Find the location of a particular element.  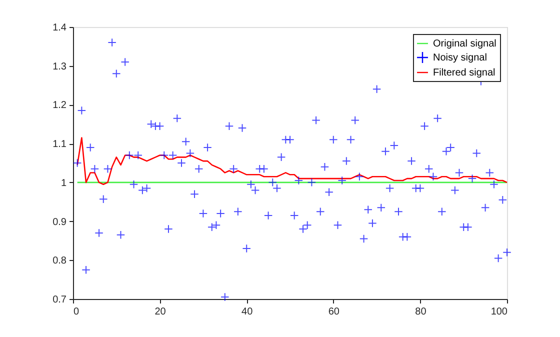

x-tick-label: 20 is located at coordinates (160, 312).